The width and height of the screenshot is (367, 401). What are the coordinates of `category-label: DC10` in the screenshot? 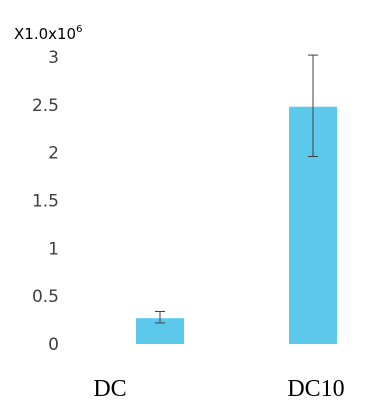 It's located at (315, 388).